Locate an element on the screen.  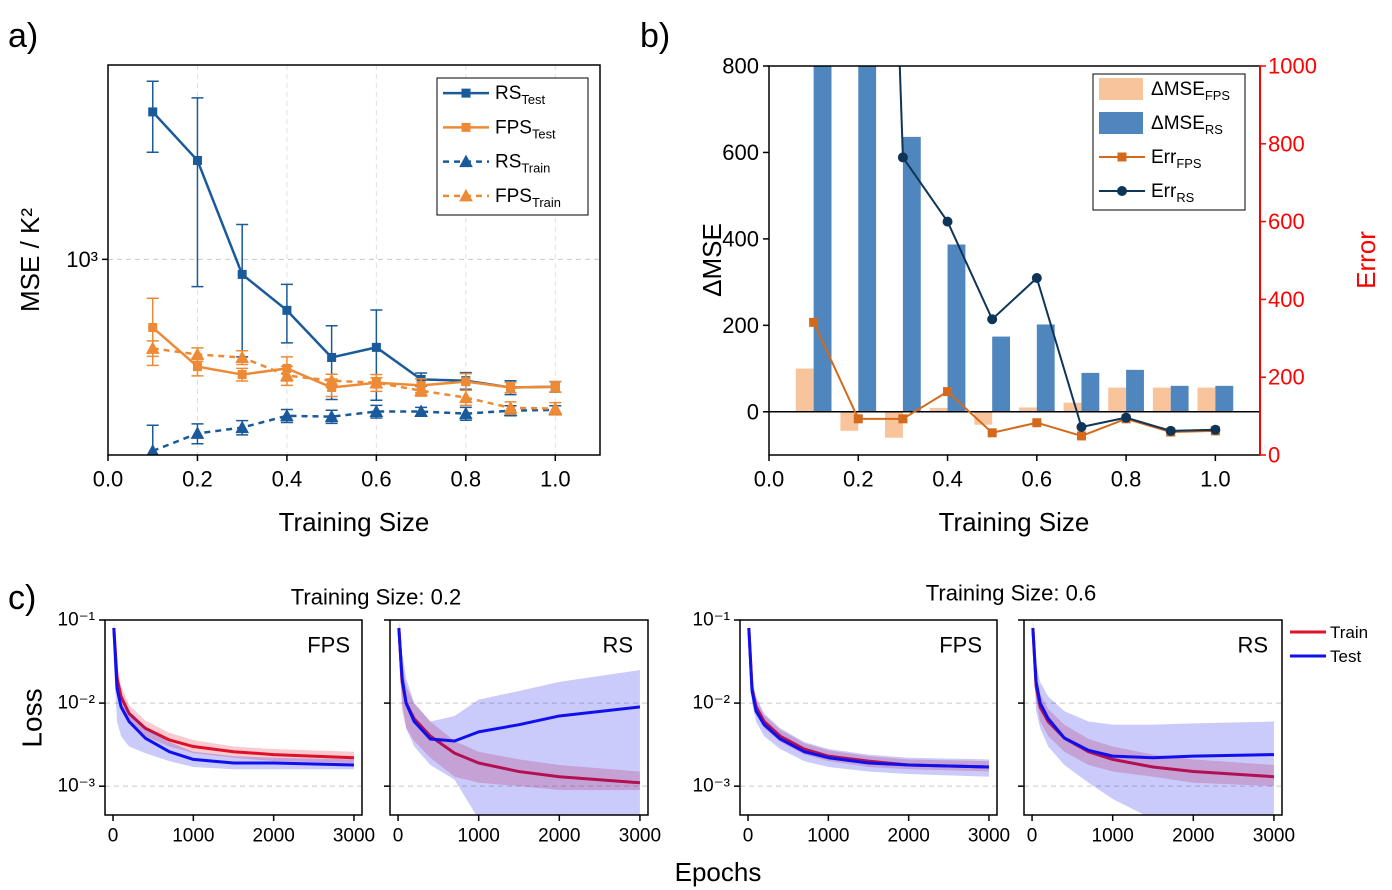
legend-label: ΔMSEFPS is located at coordinates (1190, 91).